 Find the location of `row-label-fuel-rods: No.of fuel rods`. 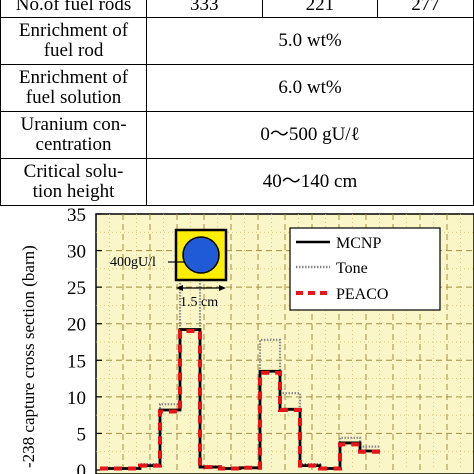

row-label-fuel-rods: No.of fuel rods is located at coordinates (74, 9).